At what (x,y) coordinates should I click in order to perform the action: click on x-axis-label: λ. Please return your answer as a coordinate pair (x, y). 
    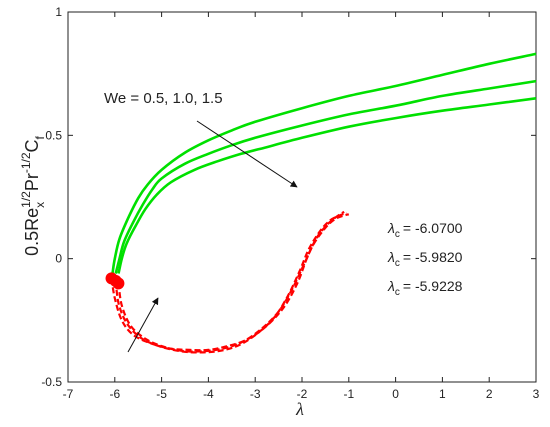
    Looking at the image, I should click on (299, 409).